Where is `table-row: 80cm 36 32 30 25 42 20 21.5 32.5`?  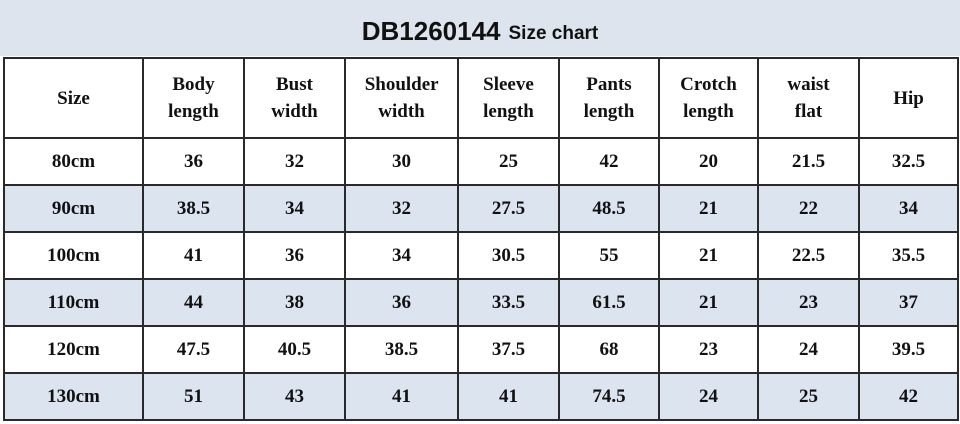
table-row: 80cm 36 32 30 25 42 20 21.5 32.5 is located at coordinates (481, 161).